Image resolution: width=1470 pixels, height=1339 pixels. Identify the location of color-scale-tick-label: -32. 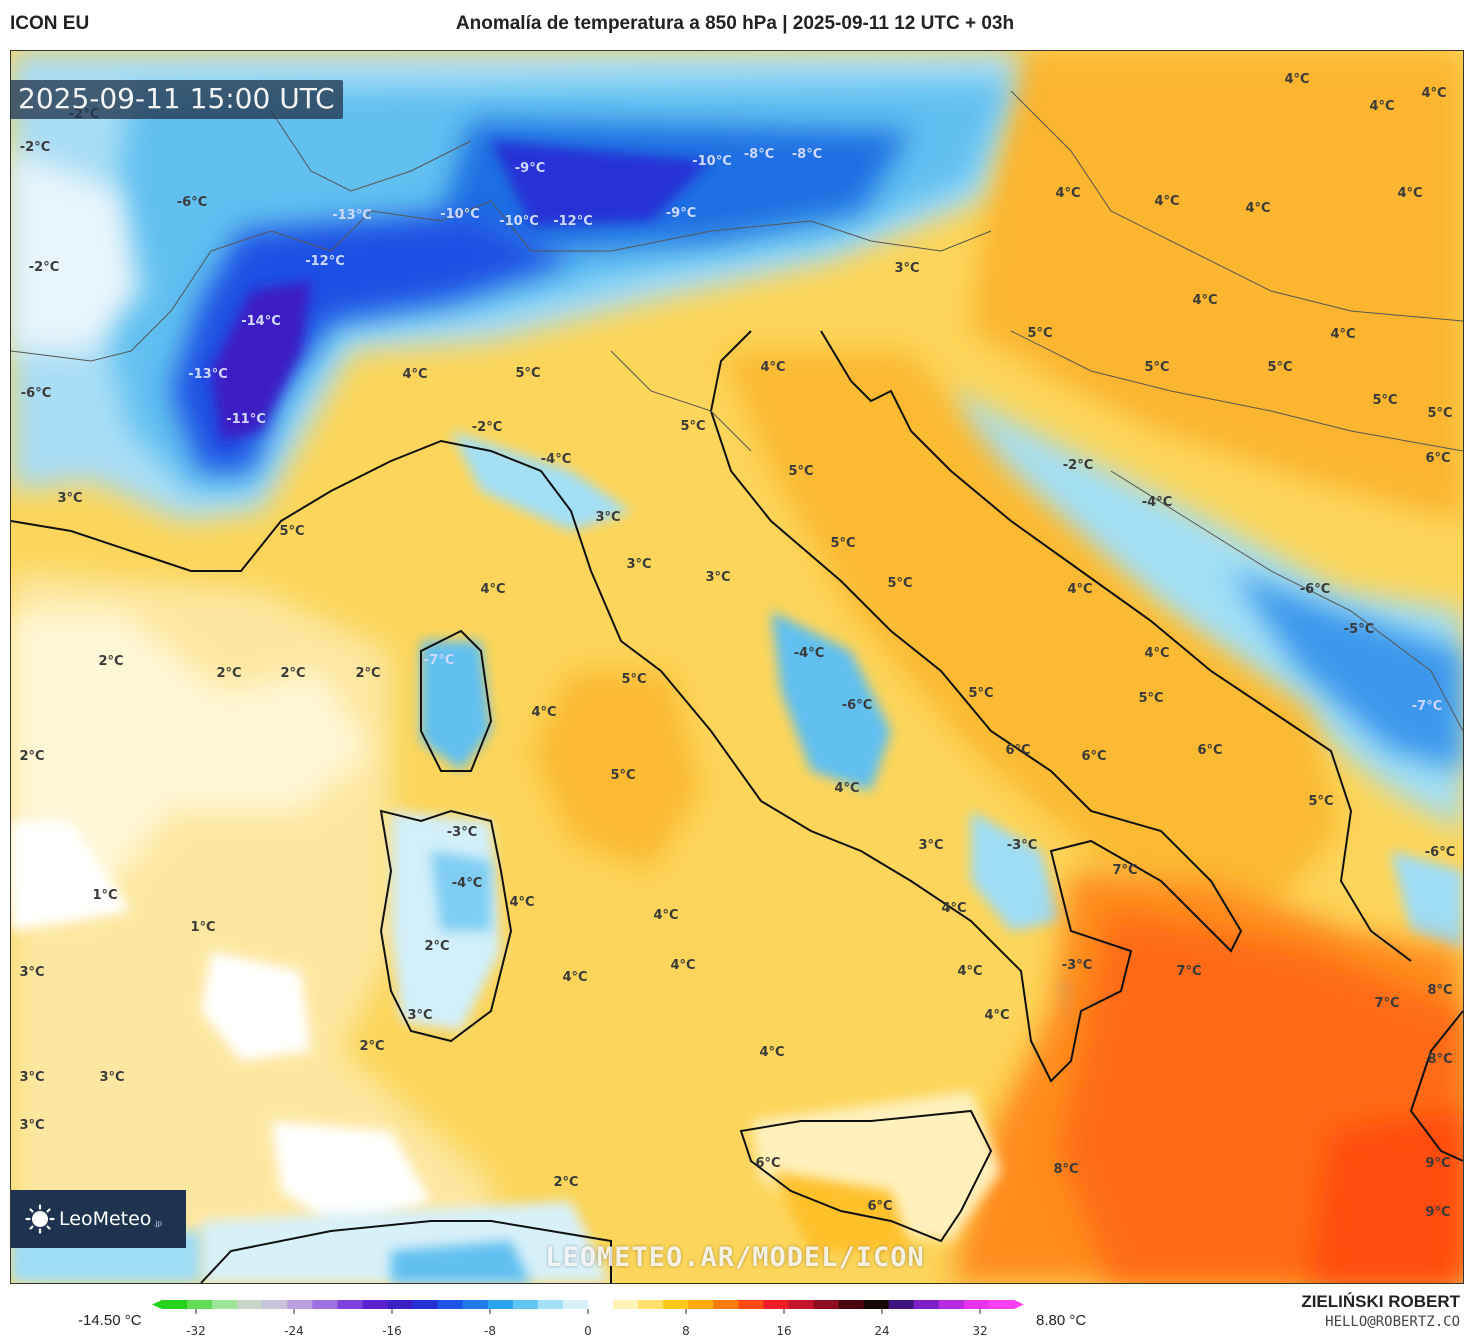
(196, 1331).